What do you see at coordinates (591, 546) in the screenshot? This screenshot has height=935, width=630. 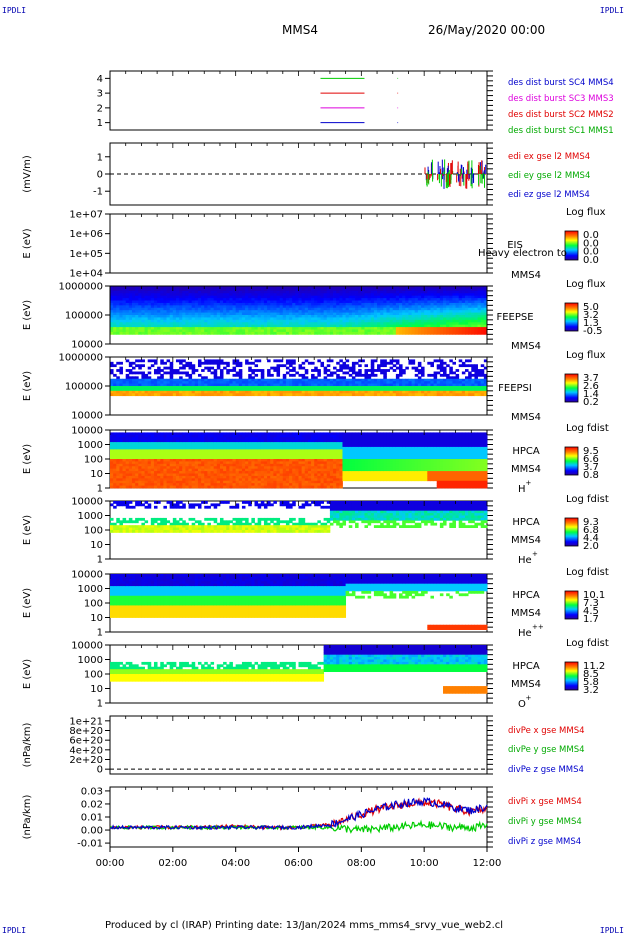 I see `colorbar-tick-label: 2.0` at bounding box center [591, 546].